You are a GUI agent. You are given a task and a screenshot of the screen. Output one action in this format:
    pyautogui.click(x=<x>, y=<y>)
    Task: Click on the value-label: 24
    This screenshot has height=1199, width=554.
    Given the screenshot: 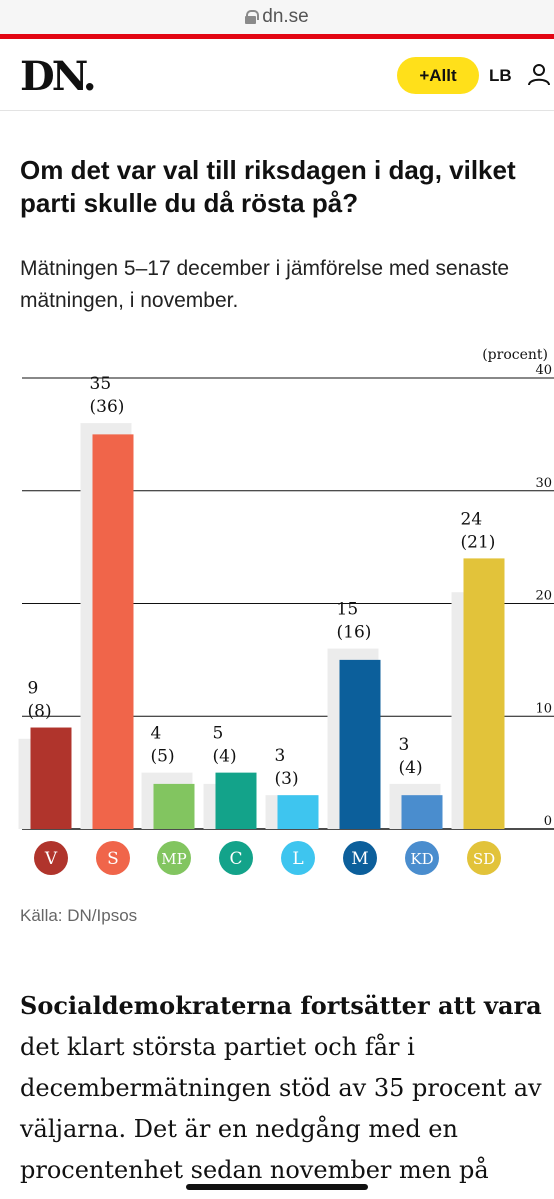 What is the action you would take?
    pyautogui.click(x=472, y=519)
    